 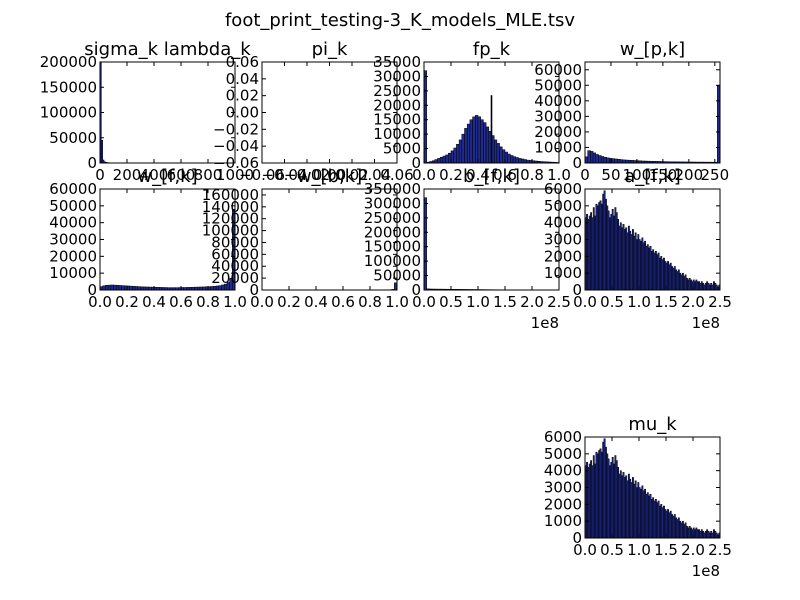 What do you see at coordinates (397, 76) in the screenshot?
I see `y-tick-label: 30000` at bounding box center [397, 76].